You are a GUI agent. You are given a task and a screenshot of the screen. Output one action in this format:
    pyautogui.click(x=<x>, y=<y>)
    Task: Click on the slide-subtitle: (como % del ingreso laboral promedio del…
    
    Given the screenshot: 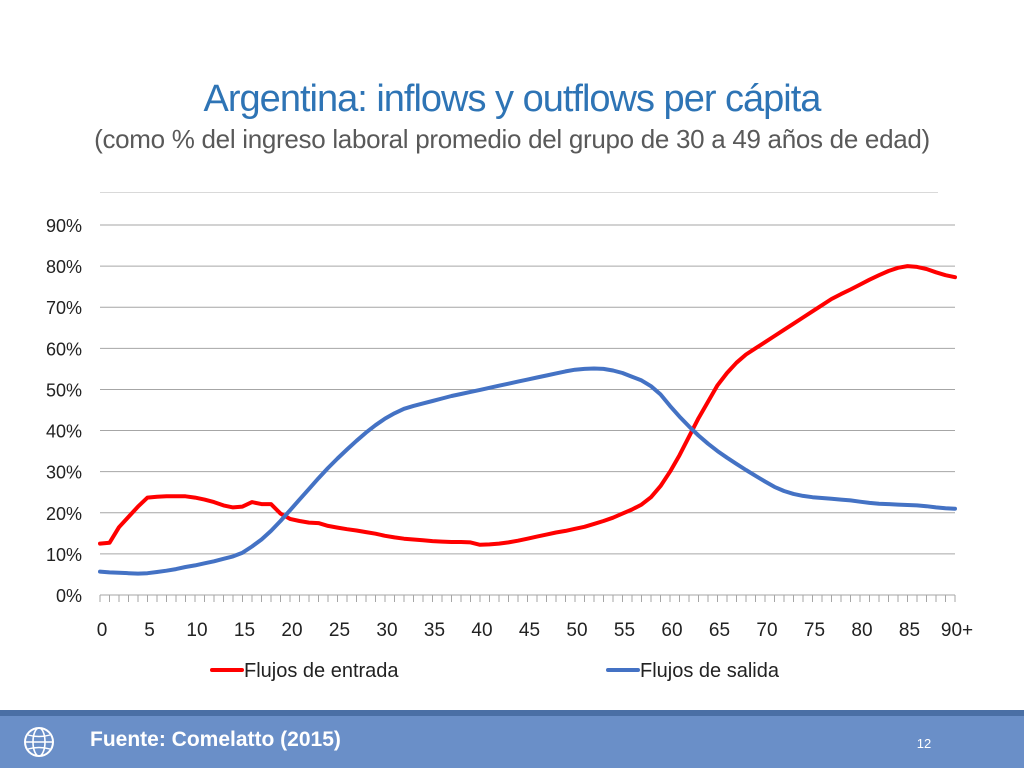 What is the action you would take?
    pyautogui.click(x=512, y=139)
    